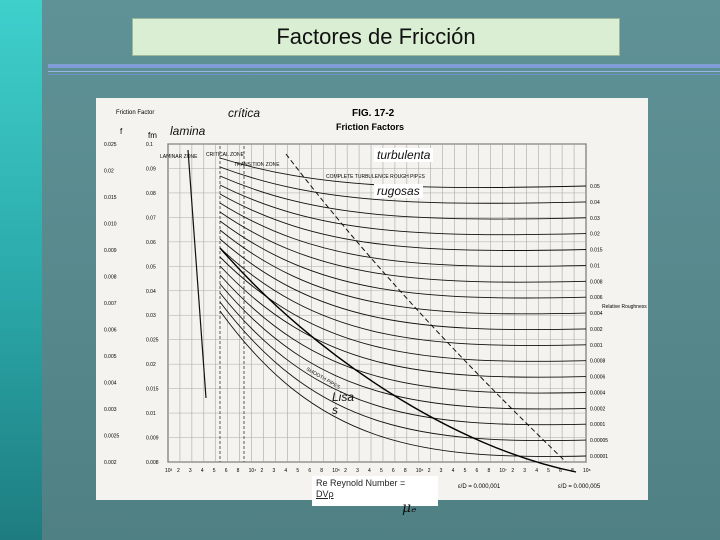 This screenshot has width=720, height=540. What do you see at coordinates (188, 131) in the screenshot?
I see `lamina-label: lamina` at bounding box center [188, 131].